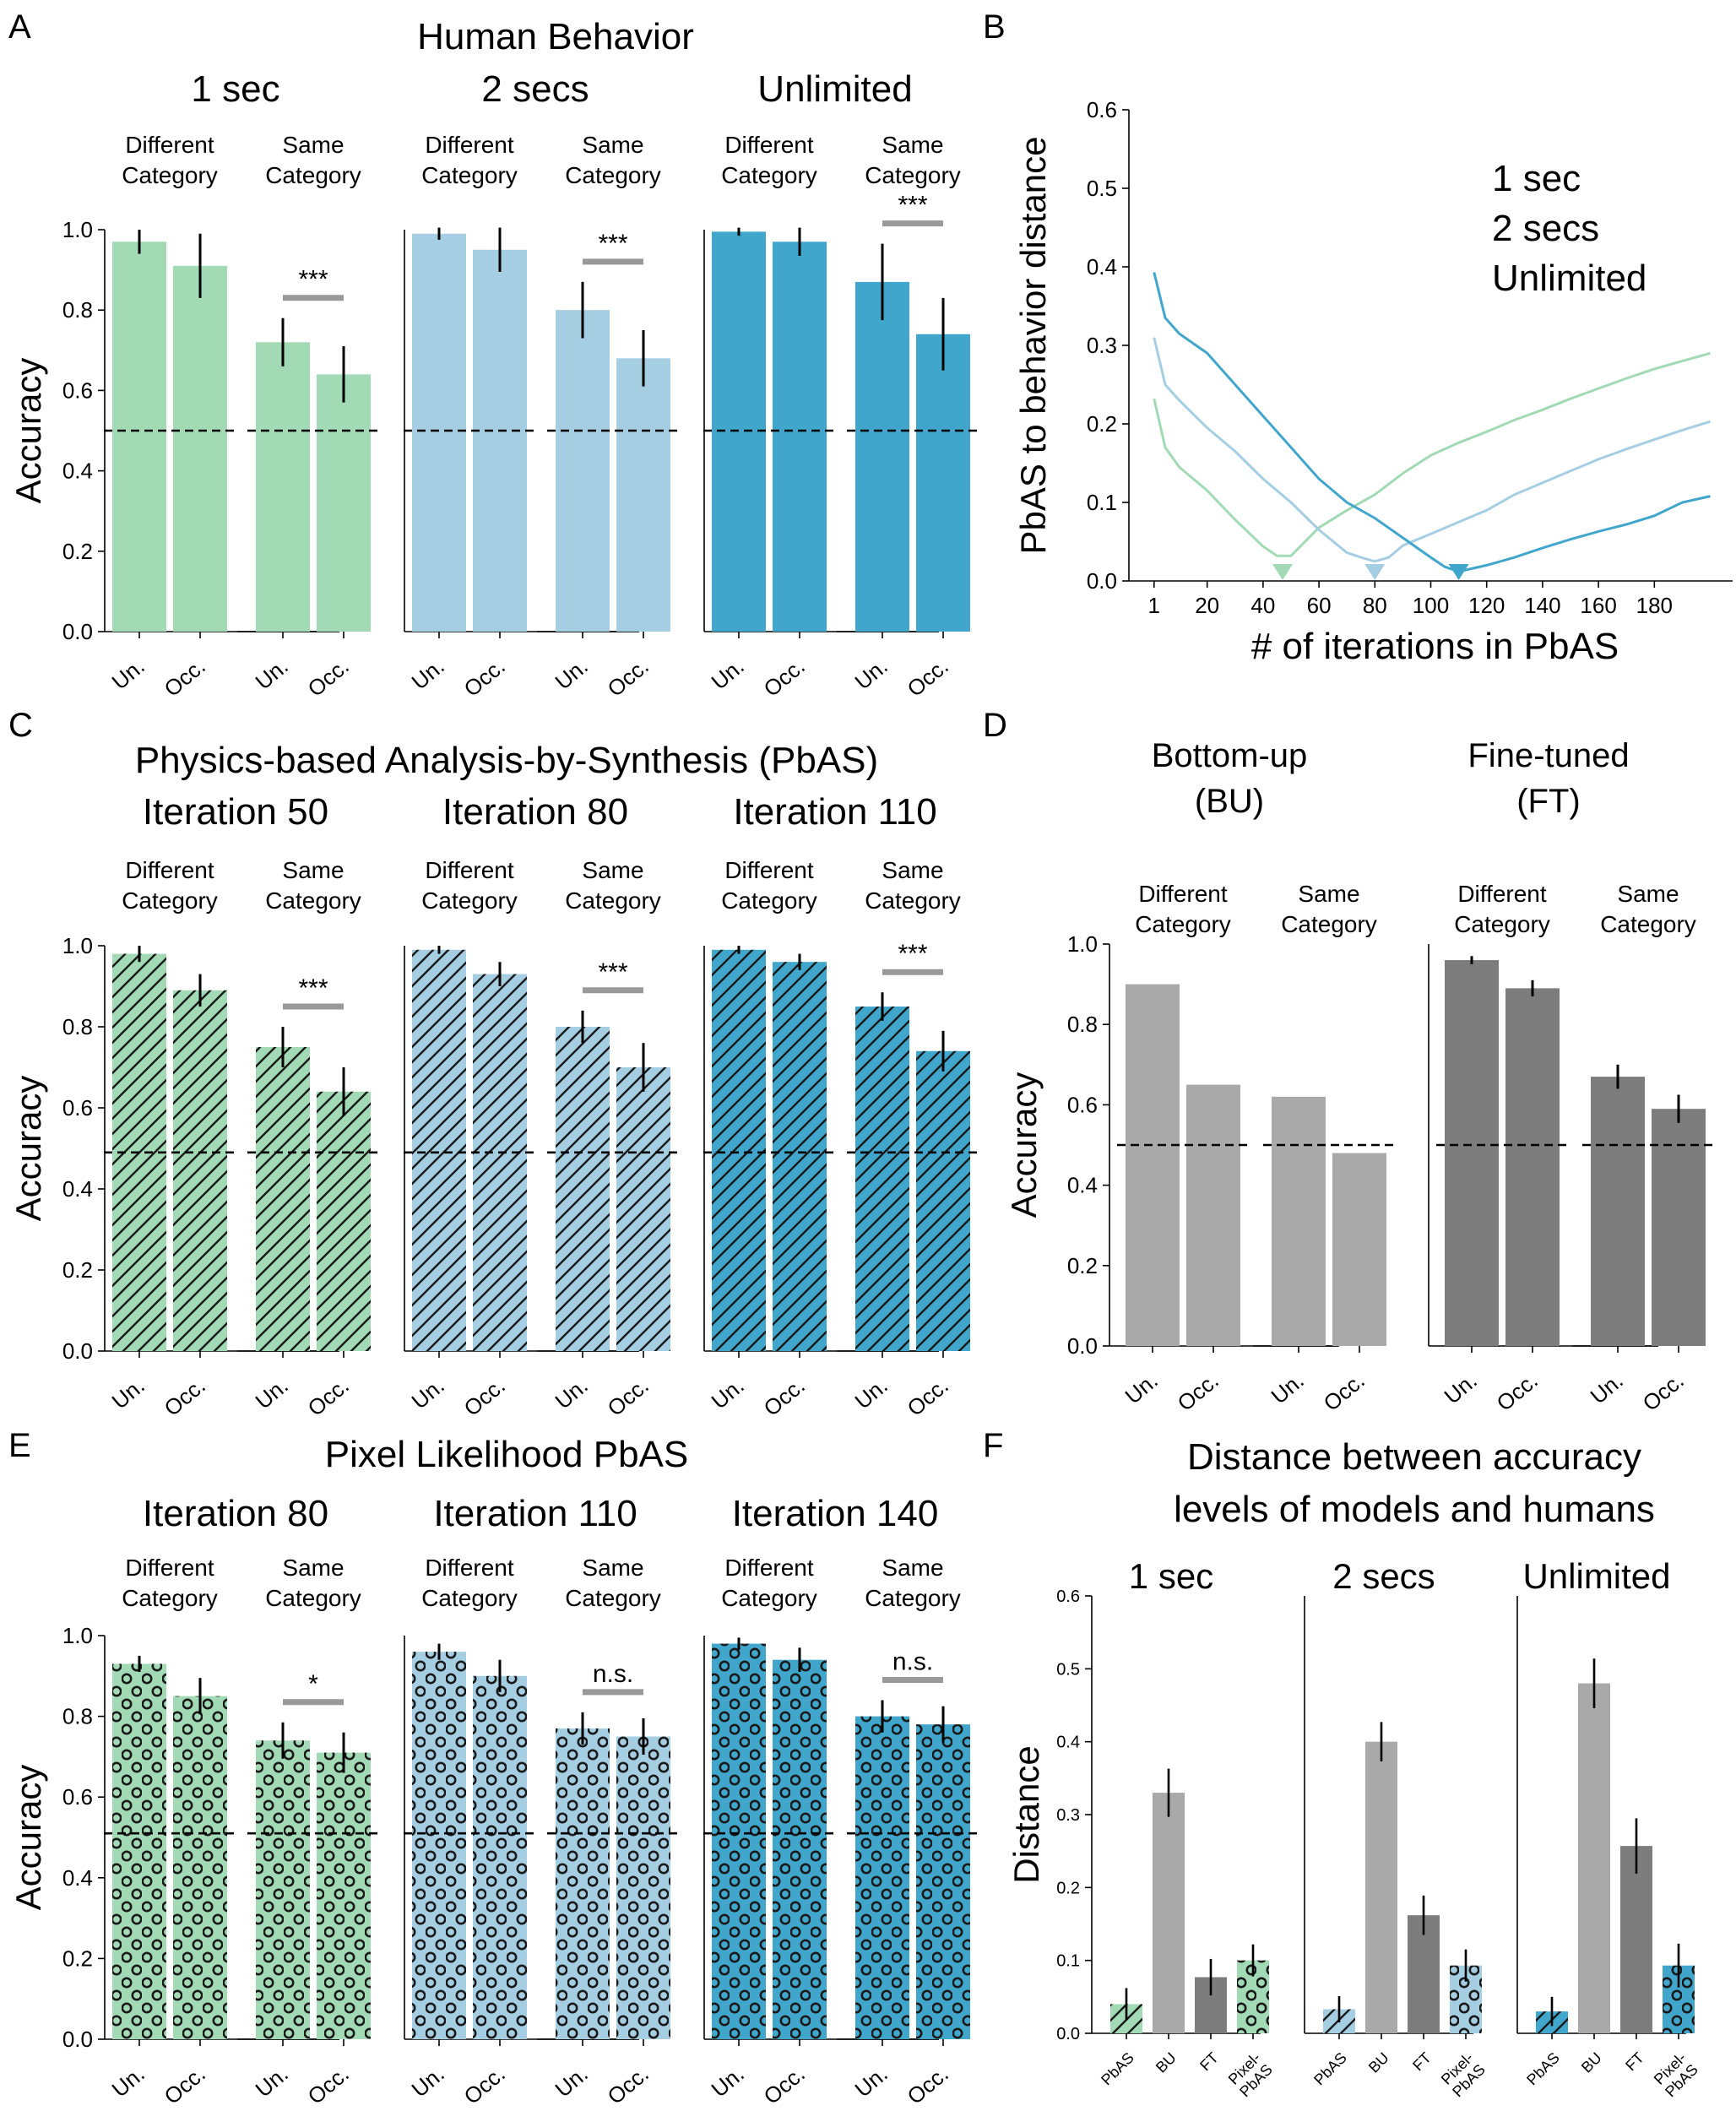  What do you see at coordinates (835, 1513) in the screenshot?
I see `group-label: Iteration 140` at bounding box center [835, 1513].